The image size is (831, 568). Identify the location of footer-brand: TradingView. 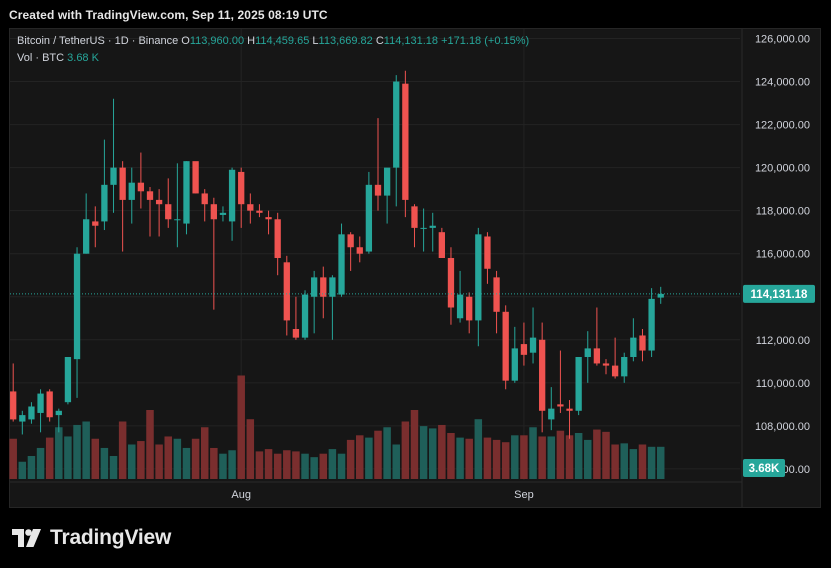
(111, 537).